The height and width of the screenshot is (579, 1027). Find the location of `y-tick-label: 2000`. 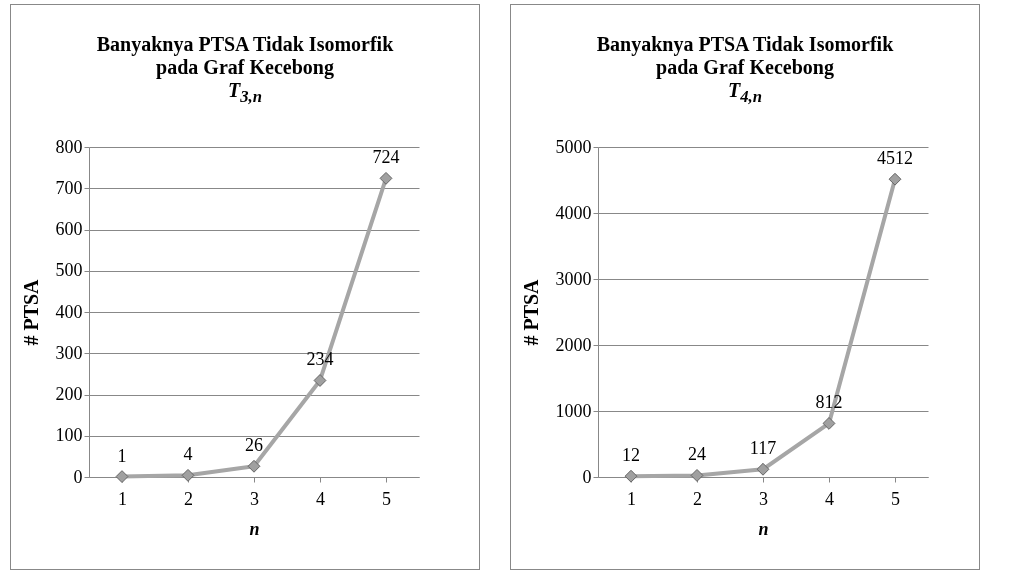

y-tick-label: 2000 is located at coordinates (573, 344).